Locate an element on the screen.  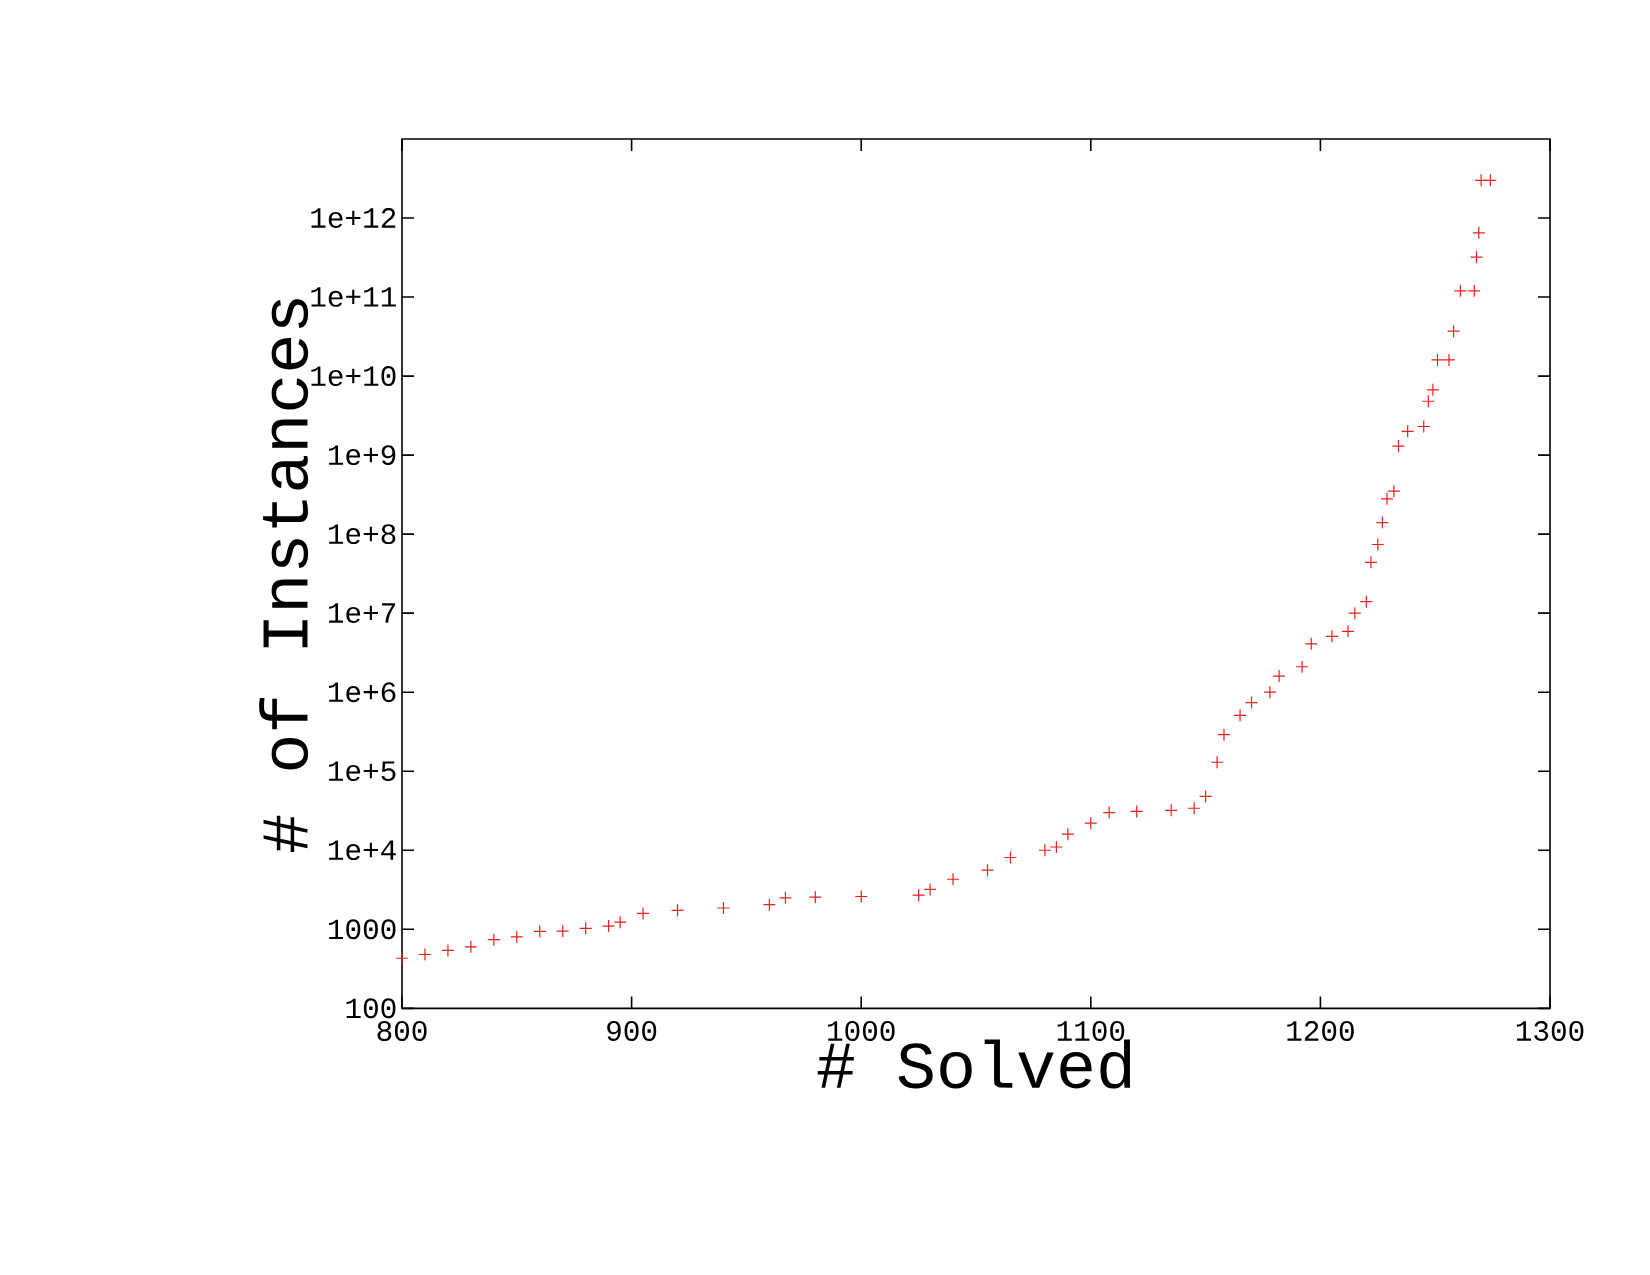
x-tick-label: 1100 is located at coordinates (1091, 1031).